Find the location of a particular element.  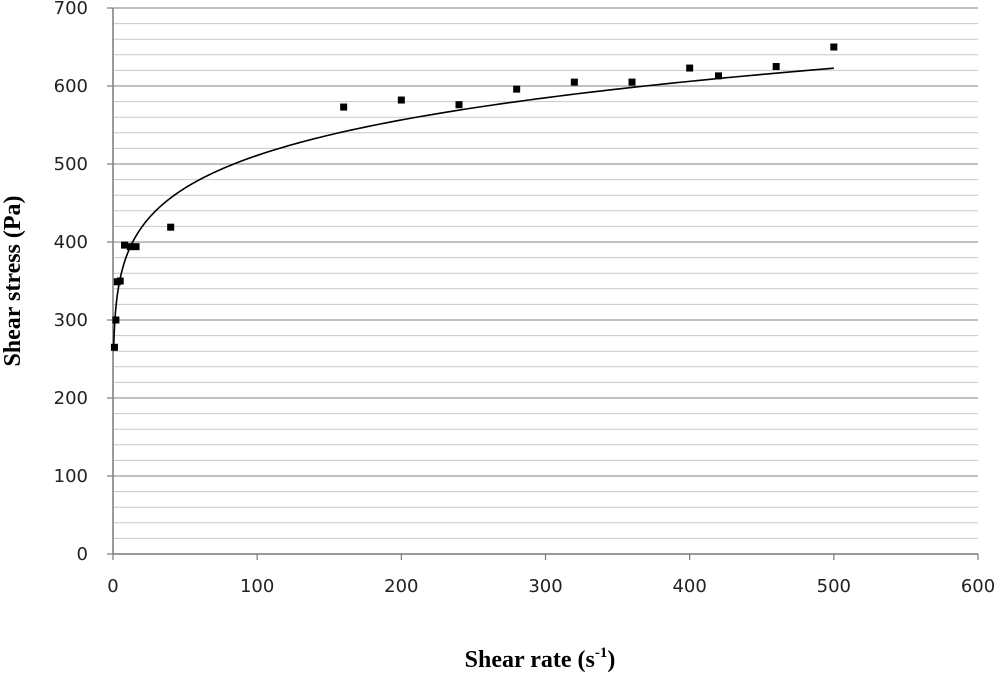

x-axis-title-superscript: -1 is located at coordinates (601, 653).